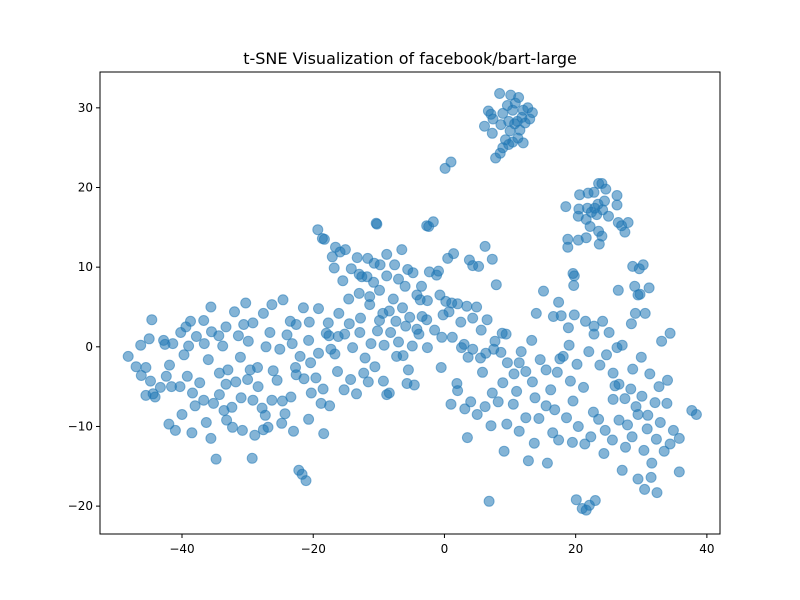 The height and width of the screenshot is (600, 800). Describe the element at coordinates (85, 188) in the screenshot. I see `y-tick-label: 20` at that location.